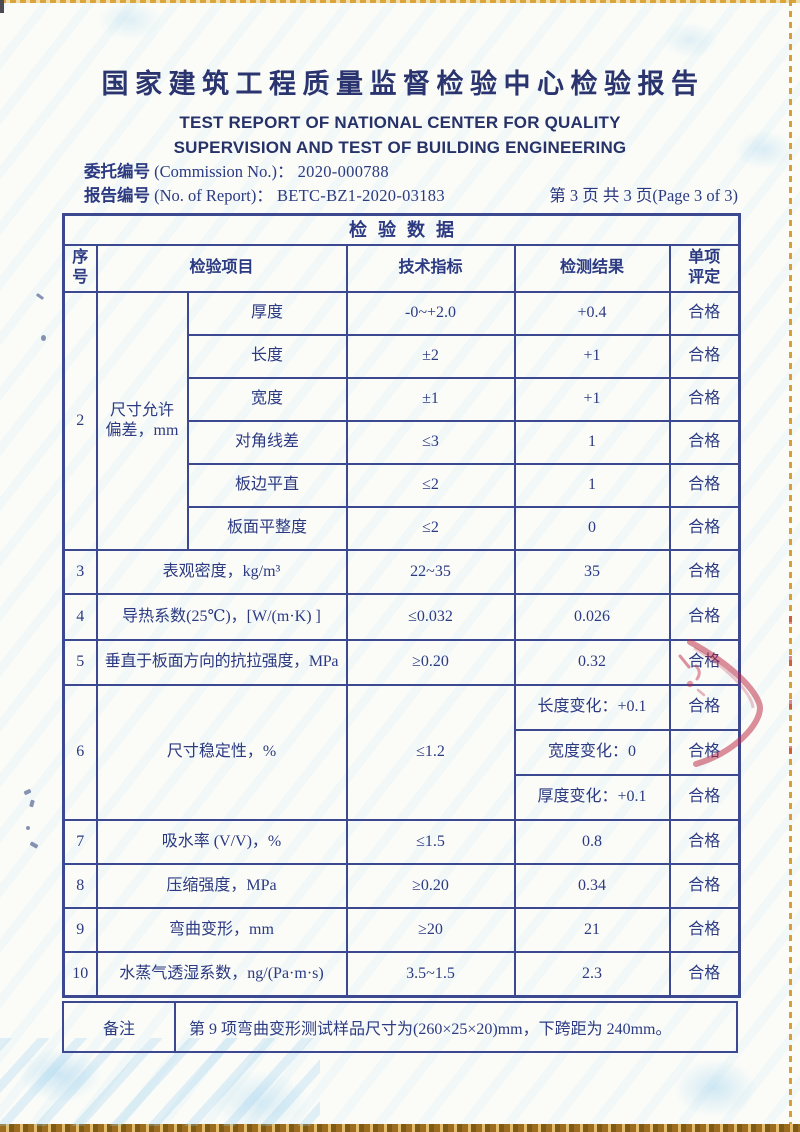 The image size is (800, 1132). What do you see at coordinates (790, 562) in the screenshot?
I see `gold-border-right` at bounding box center [790, 562].